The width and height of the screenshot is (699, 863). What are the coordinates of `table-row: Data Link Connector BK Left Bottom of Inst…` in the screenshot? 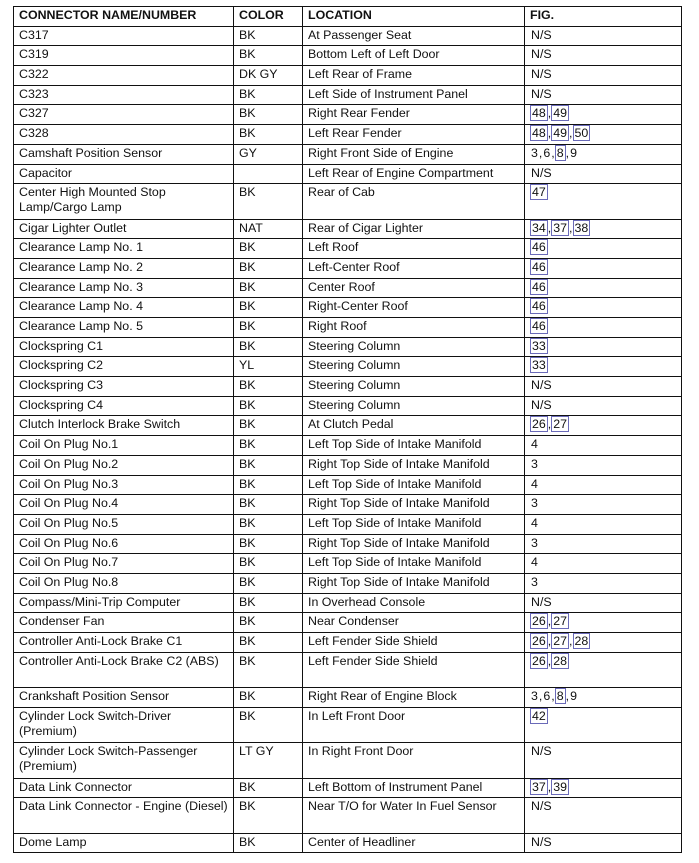 It's located at (347, 788).